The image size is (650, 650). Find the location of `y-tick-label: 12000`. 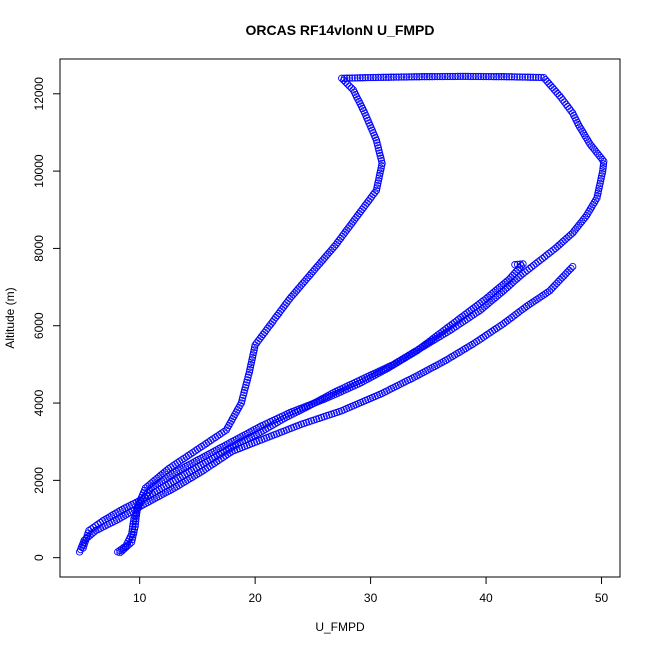

y-tick-label: 12000 is located at coordinates (39, 94).